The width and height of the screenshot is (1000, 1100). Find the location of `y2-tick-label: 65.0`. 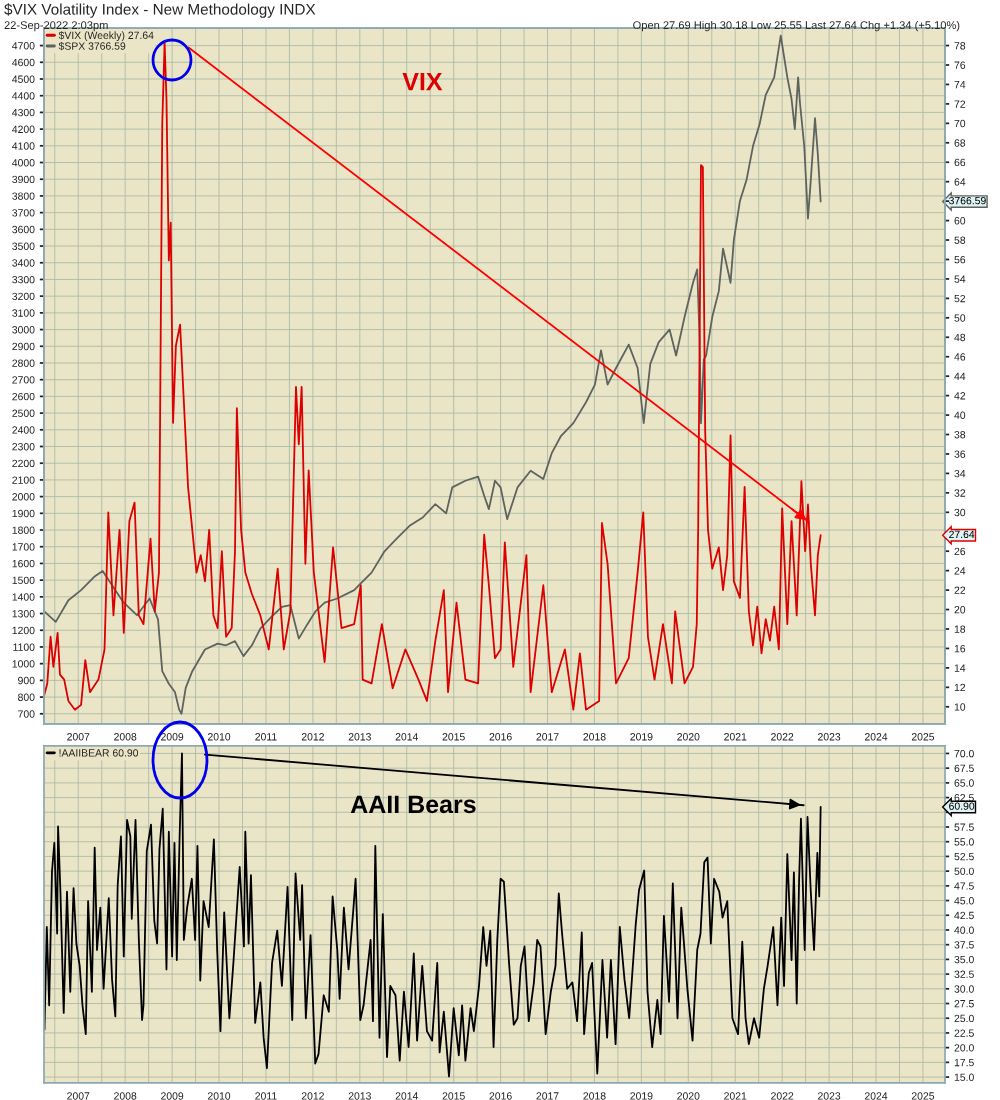

y2-tick-label: 65.0 is located at coordinates (964, 783).